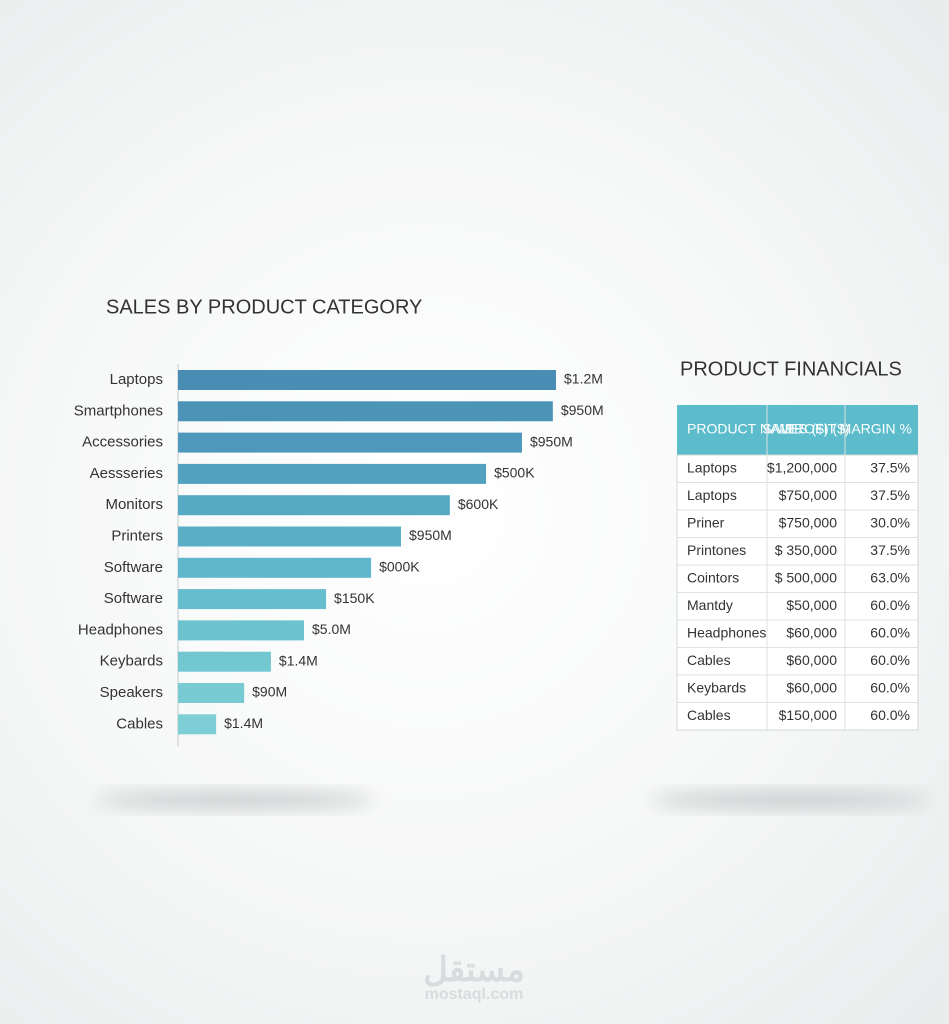 The image size is (949, 1024). What do you see at coordinates (134, 504) in the screenshot?
I see `category-label: Monitors` at bounding box center [134, 504].